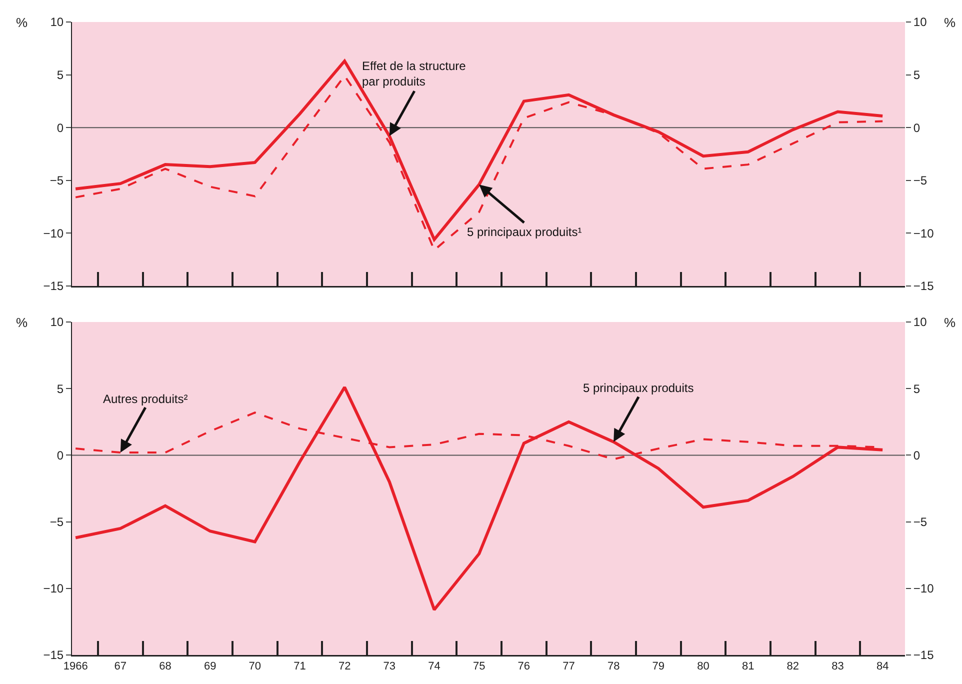 The height and width of the screenshot is (684, 962). What do you see at coordinates (75, 666) in the screenshot?
I see `x-tick-label: 1966` at bounding box center [75, 666].